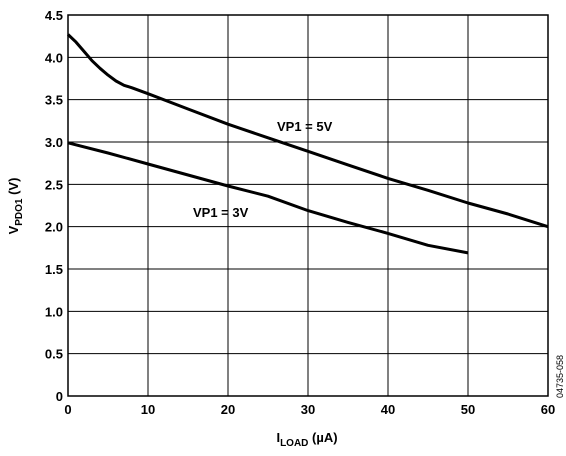 The image size is (566, 456). I want to click on x-axis-label-unit: (µA), so click(322, 437).